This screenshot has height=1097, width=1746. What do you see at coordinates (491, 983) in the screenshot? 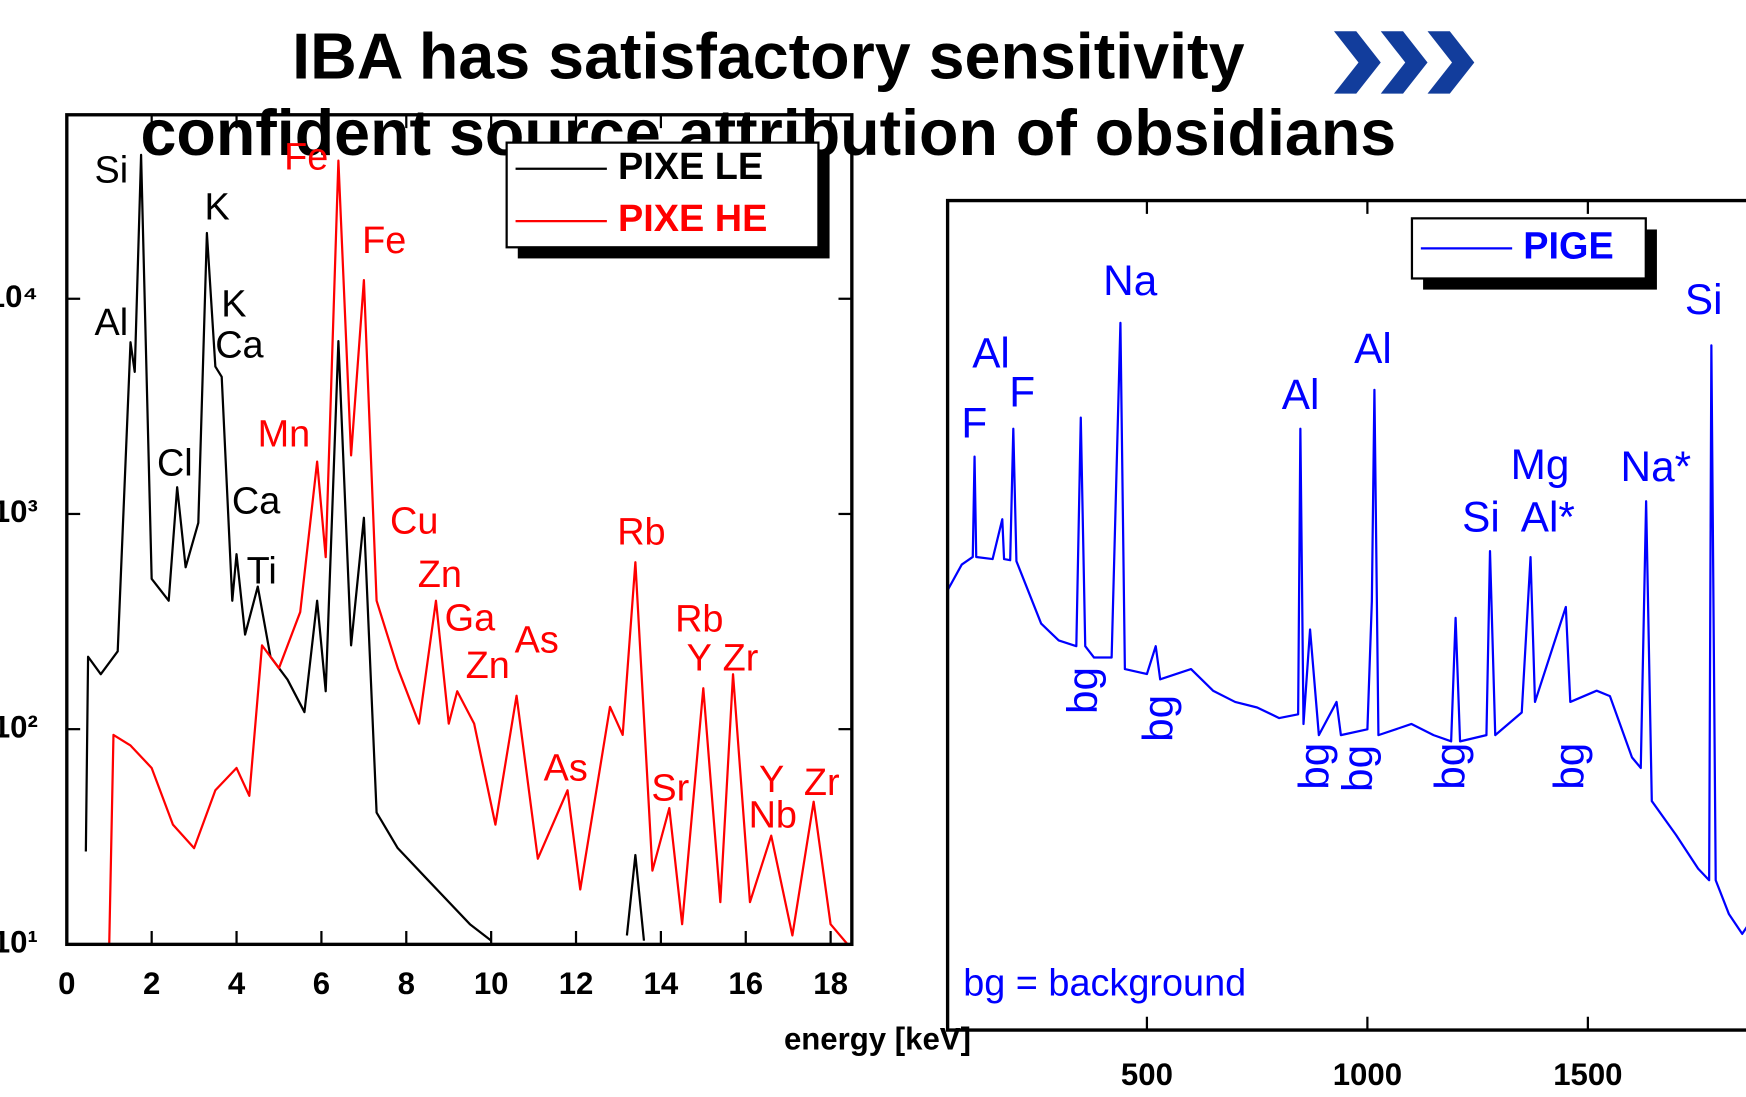
I see `x-tick-label: 10` at bounding box center [491, 983].